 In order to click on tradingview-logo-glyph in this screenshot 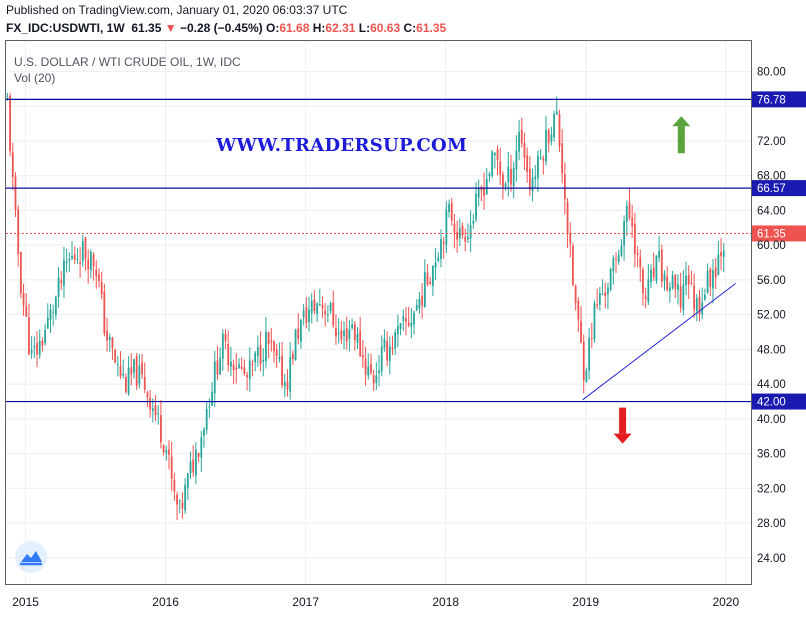, I will do `click(31, 558)`.